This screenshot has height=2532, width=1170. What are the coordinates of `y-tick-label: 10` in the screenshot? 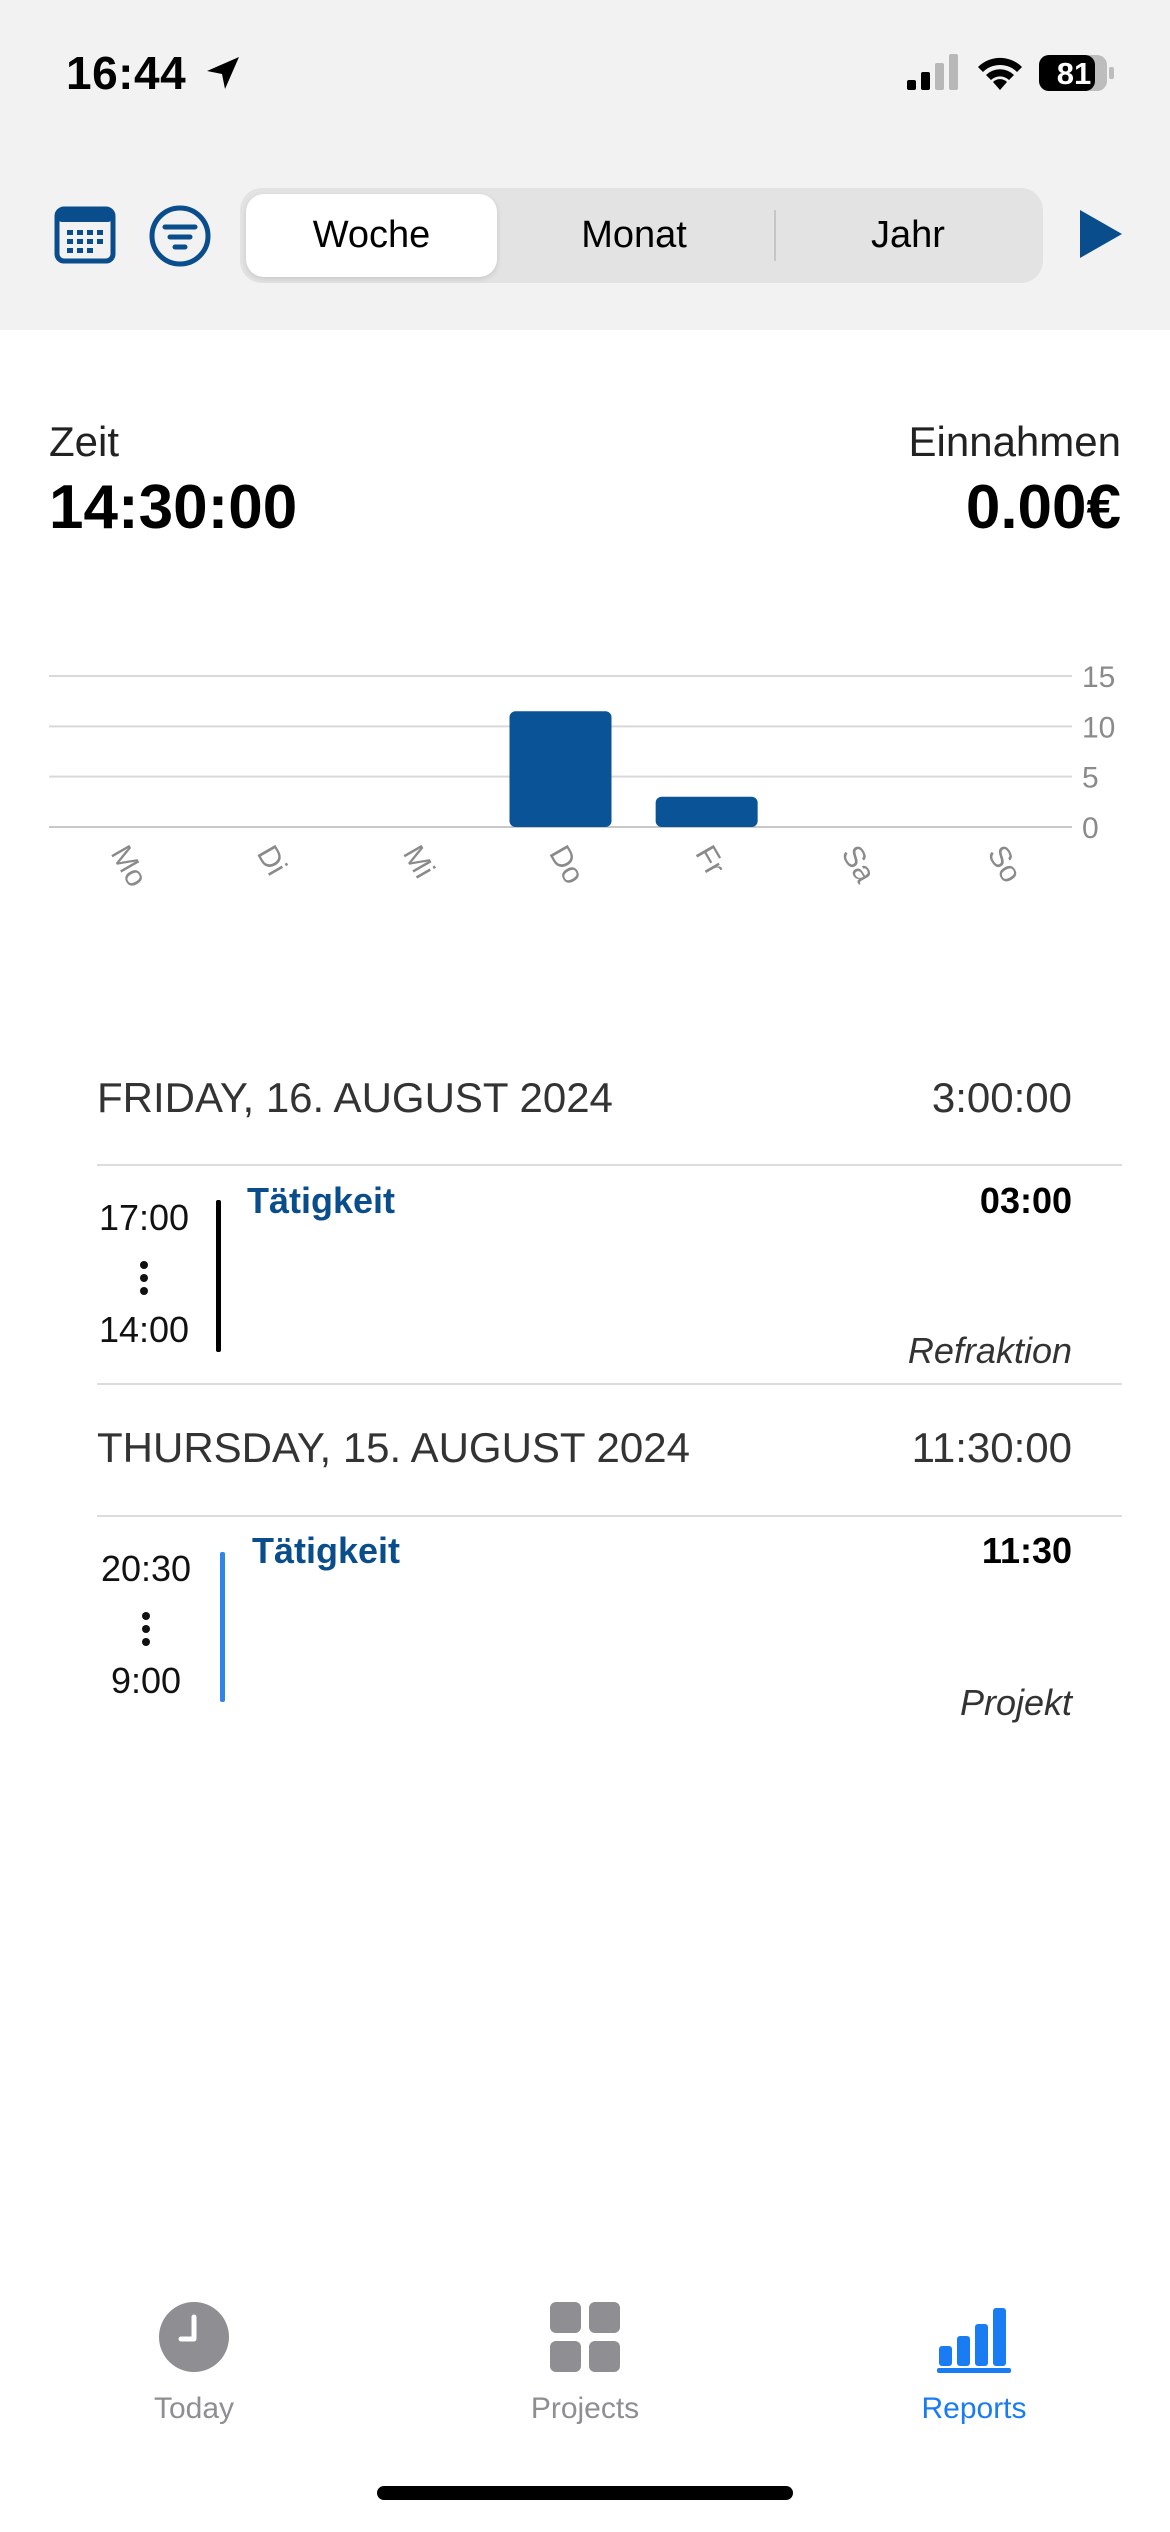 It's located at (1098, 727).